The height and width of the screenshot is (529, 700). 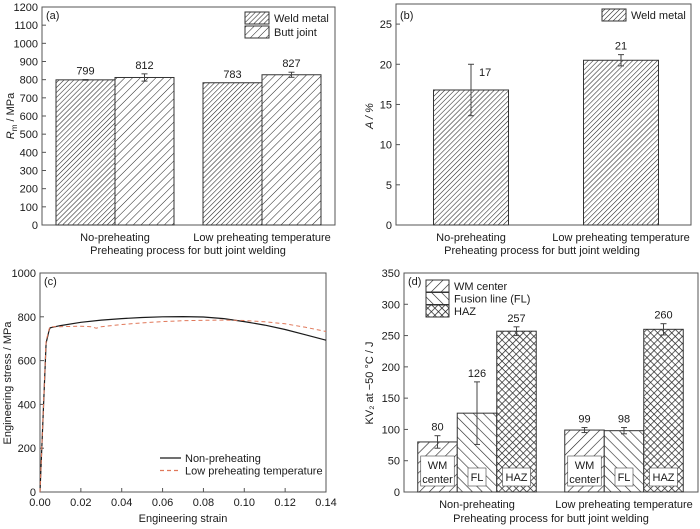 What do you see at coordinates (465, 312) in the screenshot?
I see `panel-d-legend-label: HAZ` at bounding box center [465, 312].